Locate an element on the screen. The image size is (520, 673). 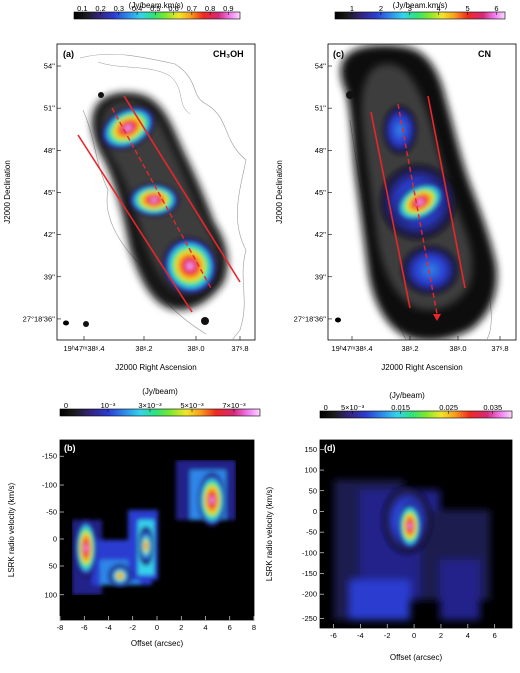
colorbar-tick-label: 0.6 is located at coordinates (173, 8).